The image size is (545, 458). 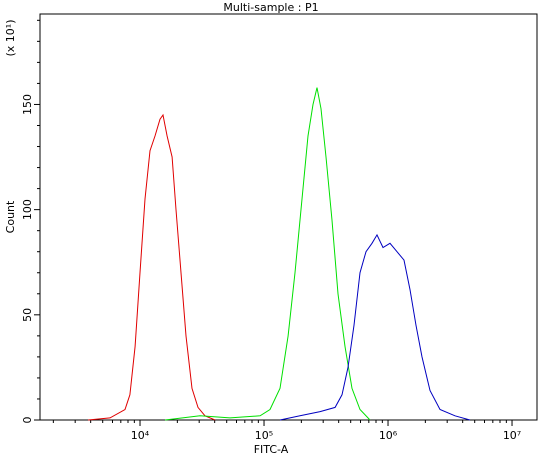 I want to click on y-axis-label: Count, so click(x=10, y=216).